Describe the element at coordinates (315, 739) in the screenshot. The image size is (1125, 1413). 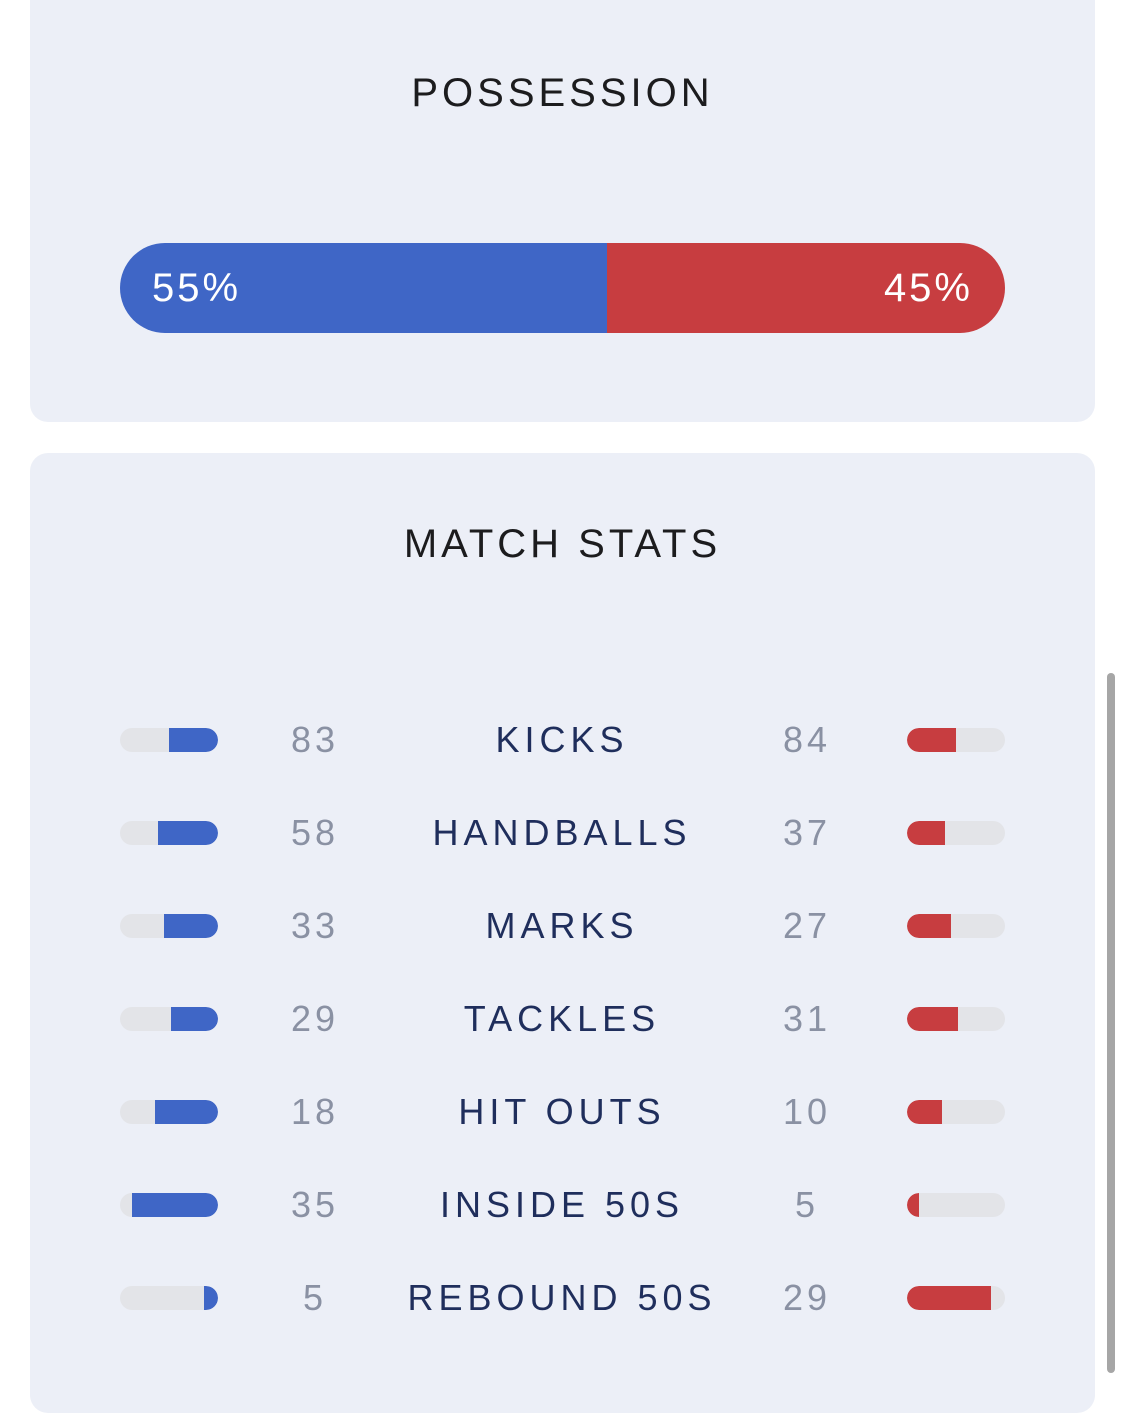
I see `home-stat-value: 83` at that location.